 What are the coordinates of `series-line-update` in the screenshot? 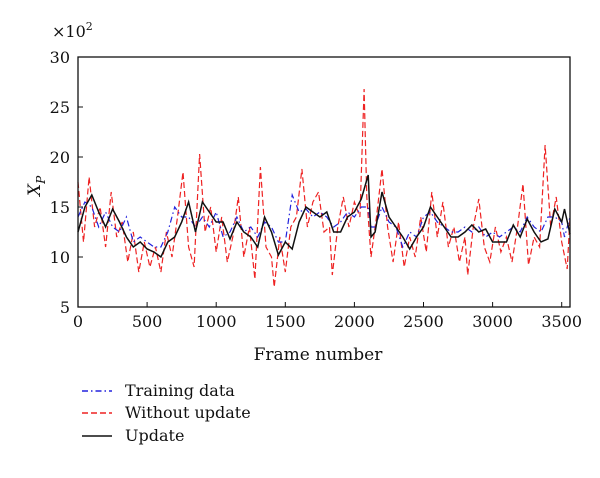 It's located at (324, 216).